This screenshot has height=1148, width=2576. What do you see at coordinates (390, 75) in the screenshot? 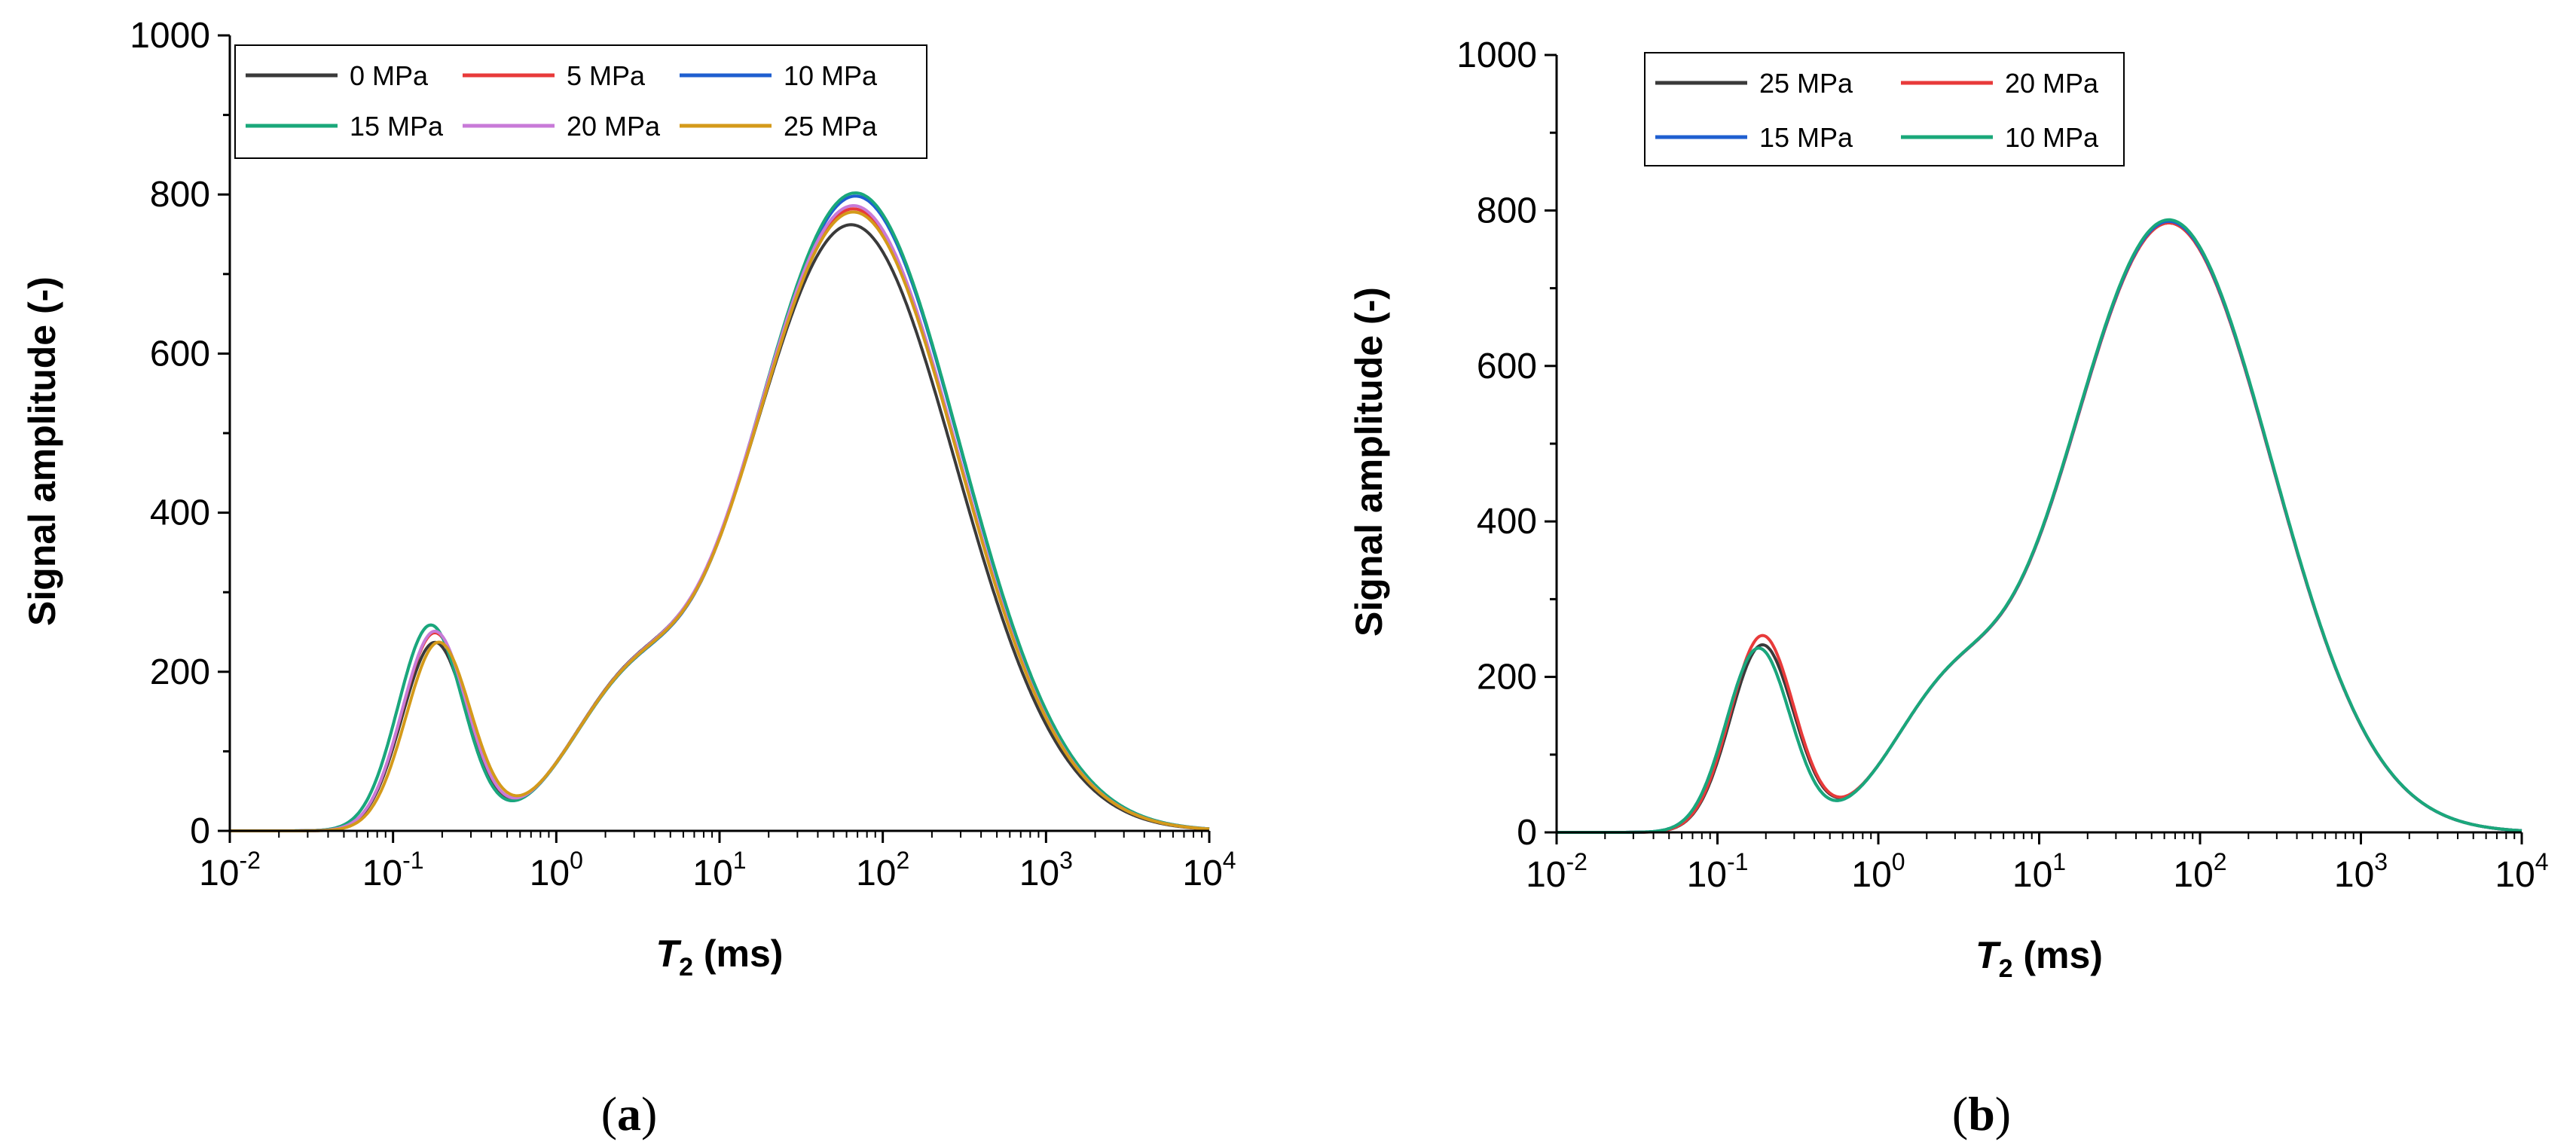
I see `legend-label: 0 MPa` at bounding box center [390, 75].